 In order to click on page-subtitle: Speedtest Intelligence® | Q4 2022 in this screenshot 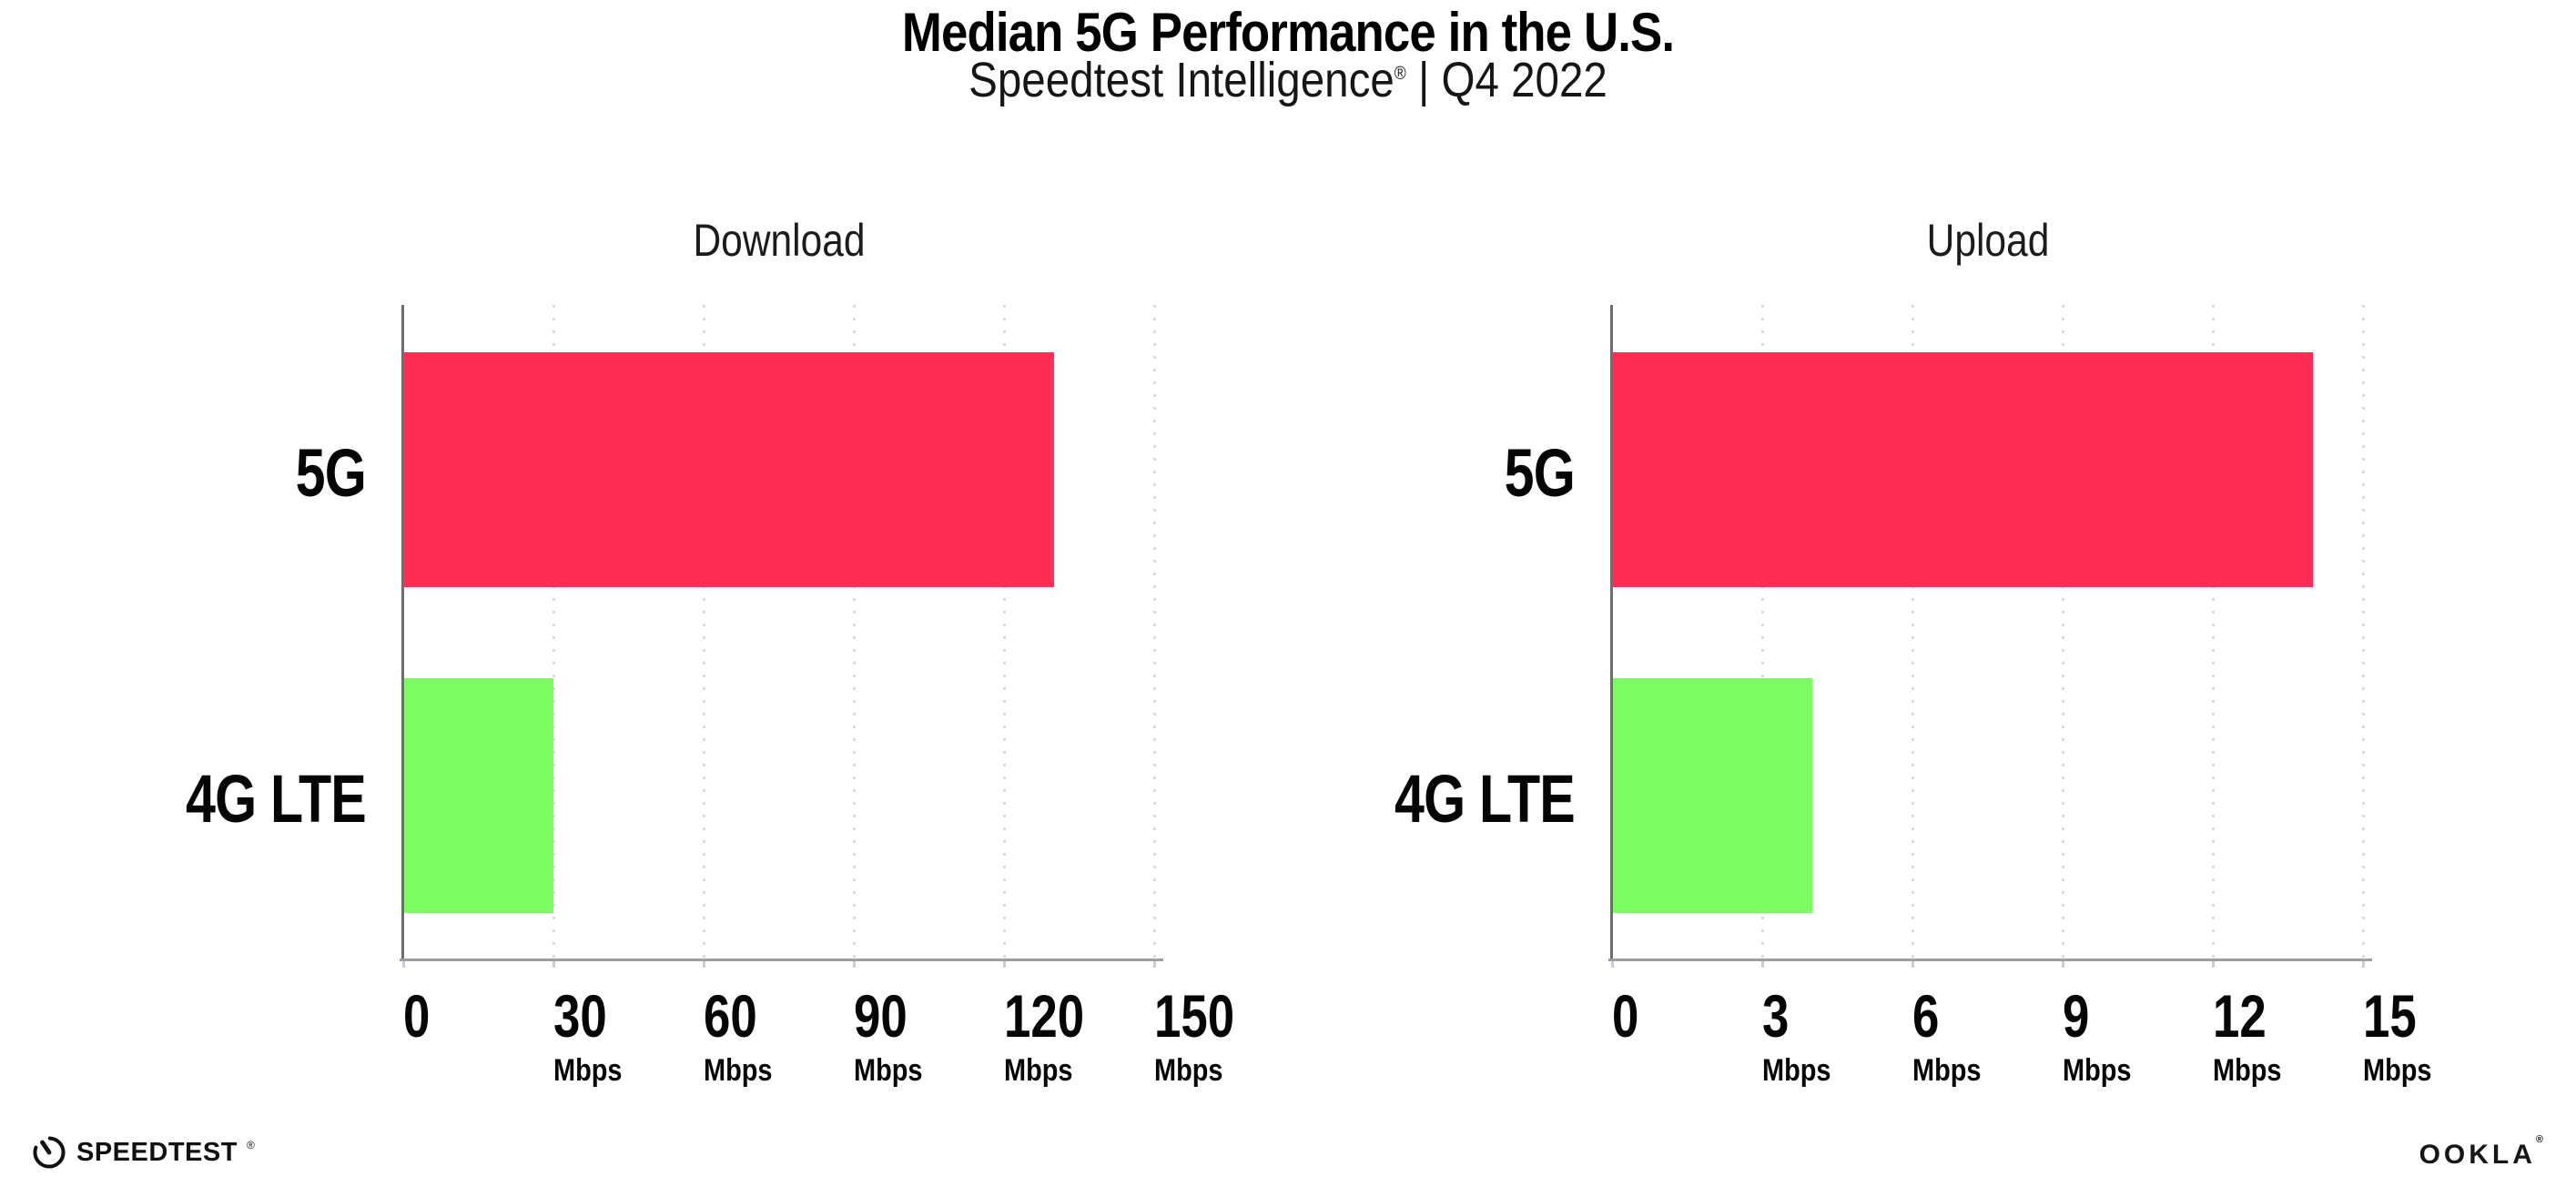, I will do `click(1288, 80)`.